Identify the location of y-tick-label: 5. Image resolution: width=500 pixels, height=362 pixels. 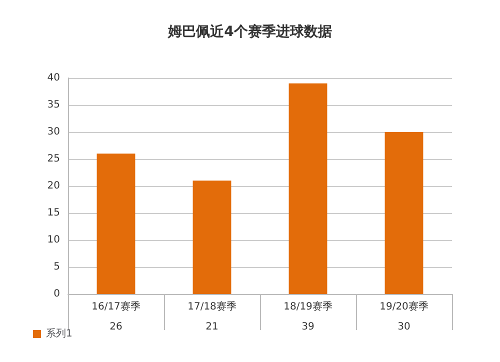
(57, 267).